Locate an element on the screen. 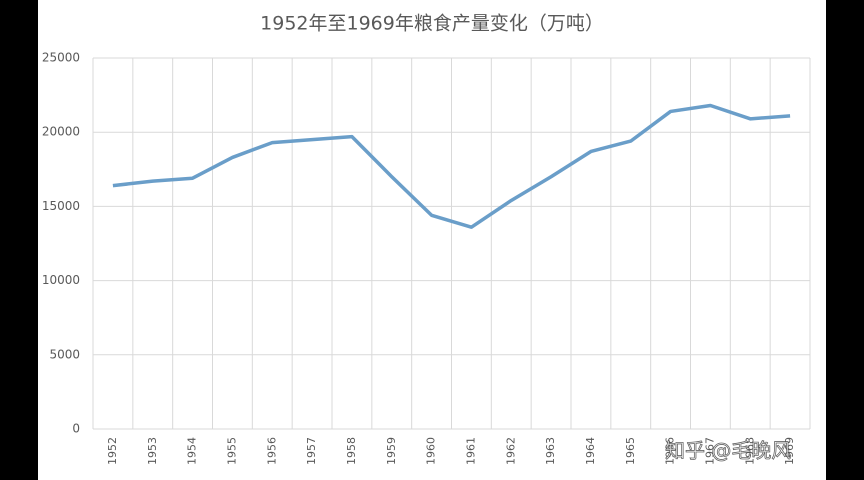  y-tick-label: 10000 is located at coordinates (61, 280).